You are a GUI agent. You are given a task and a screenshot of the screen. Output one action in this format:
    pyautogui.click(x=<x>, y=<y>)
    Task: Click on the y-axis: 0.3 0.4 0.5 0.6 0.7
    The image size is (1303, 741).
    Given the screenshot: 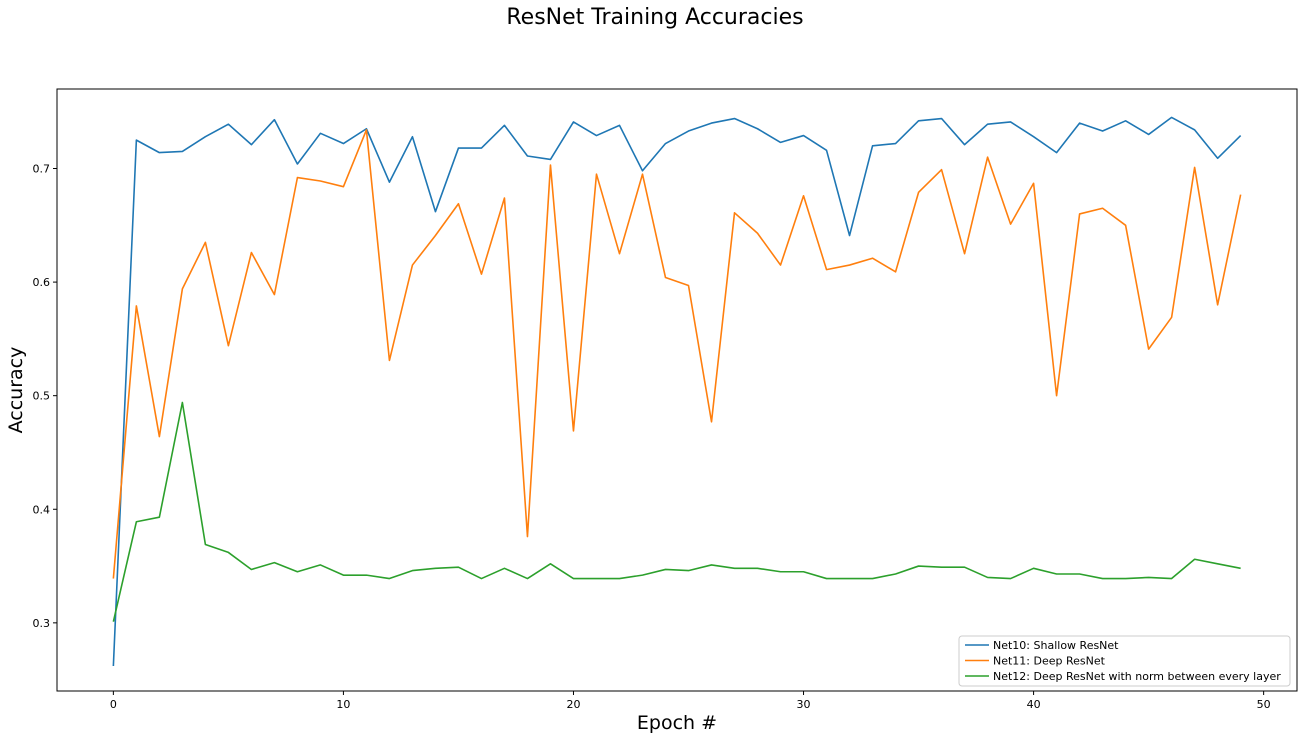 What is the action you would take?
    pyautogui.click(x=45, y=396)
    